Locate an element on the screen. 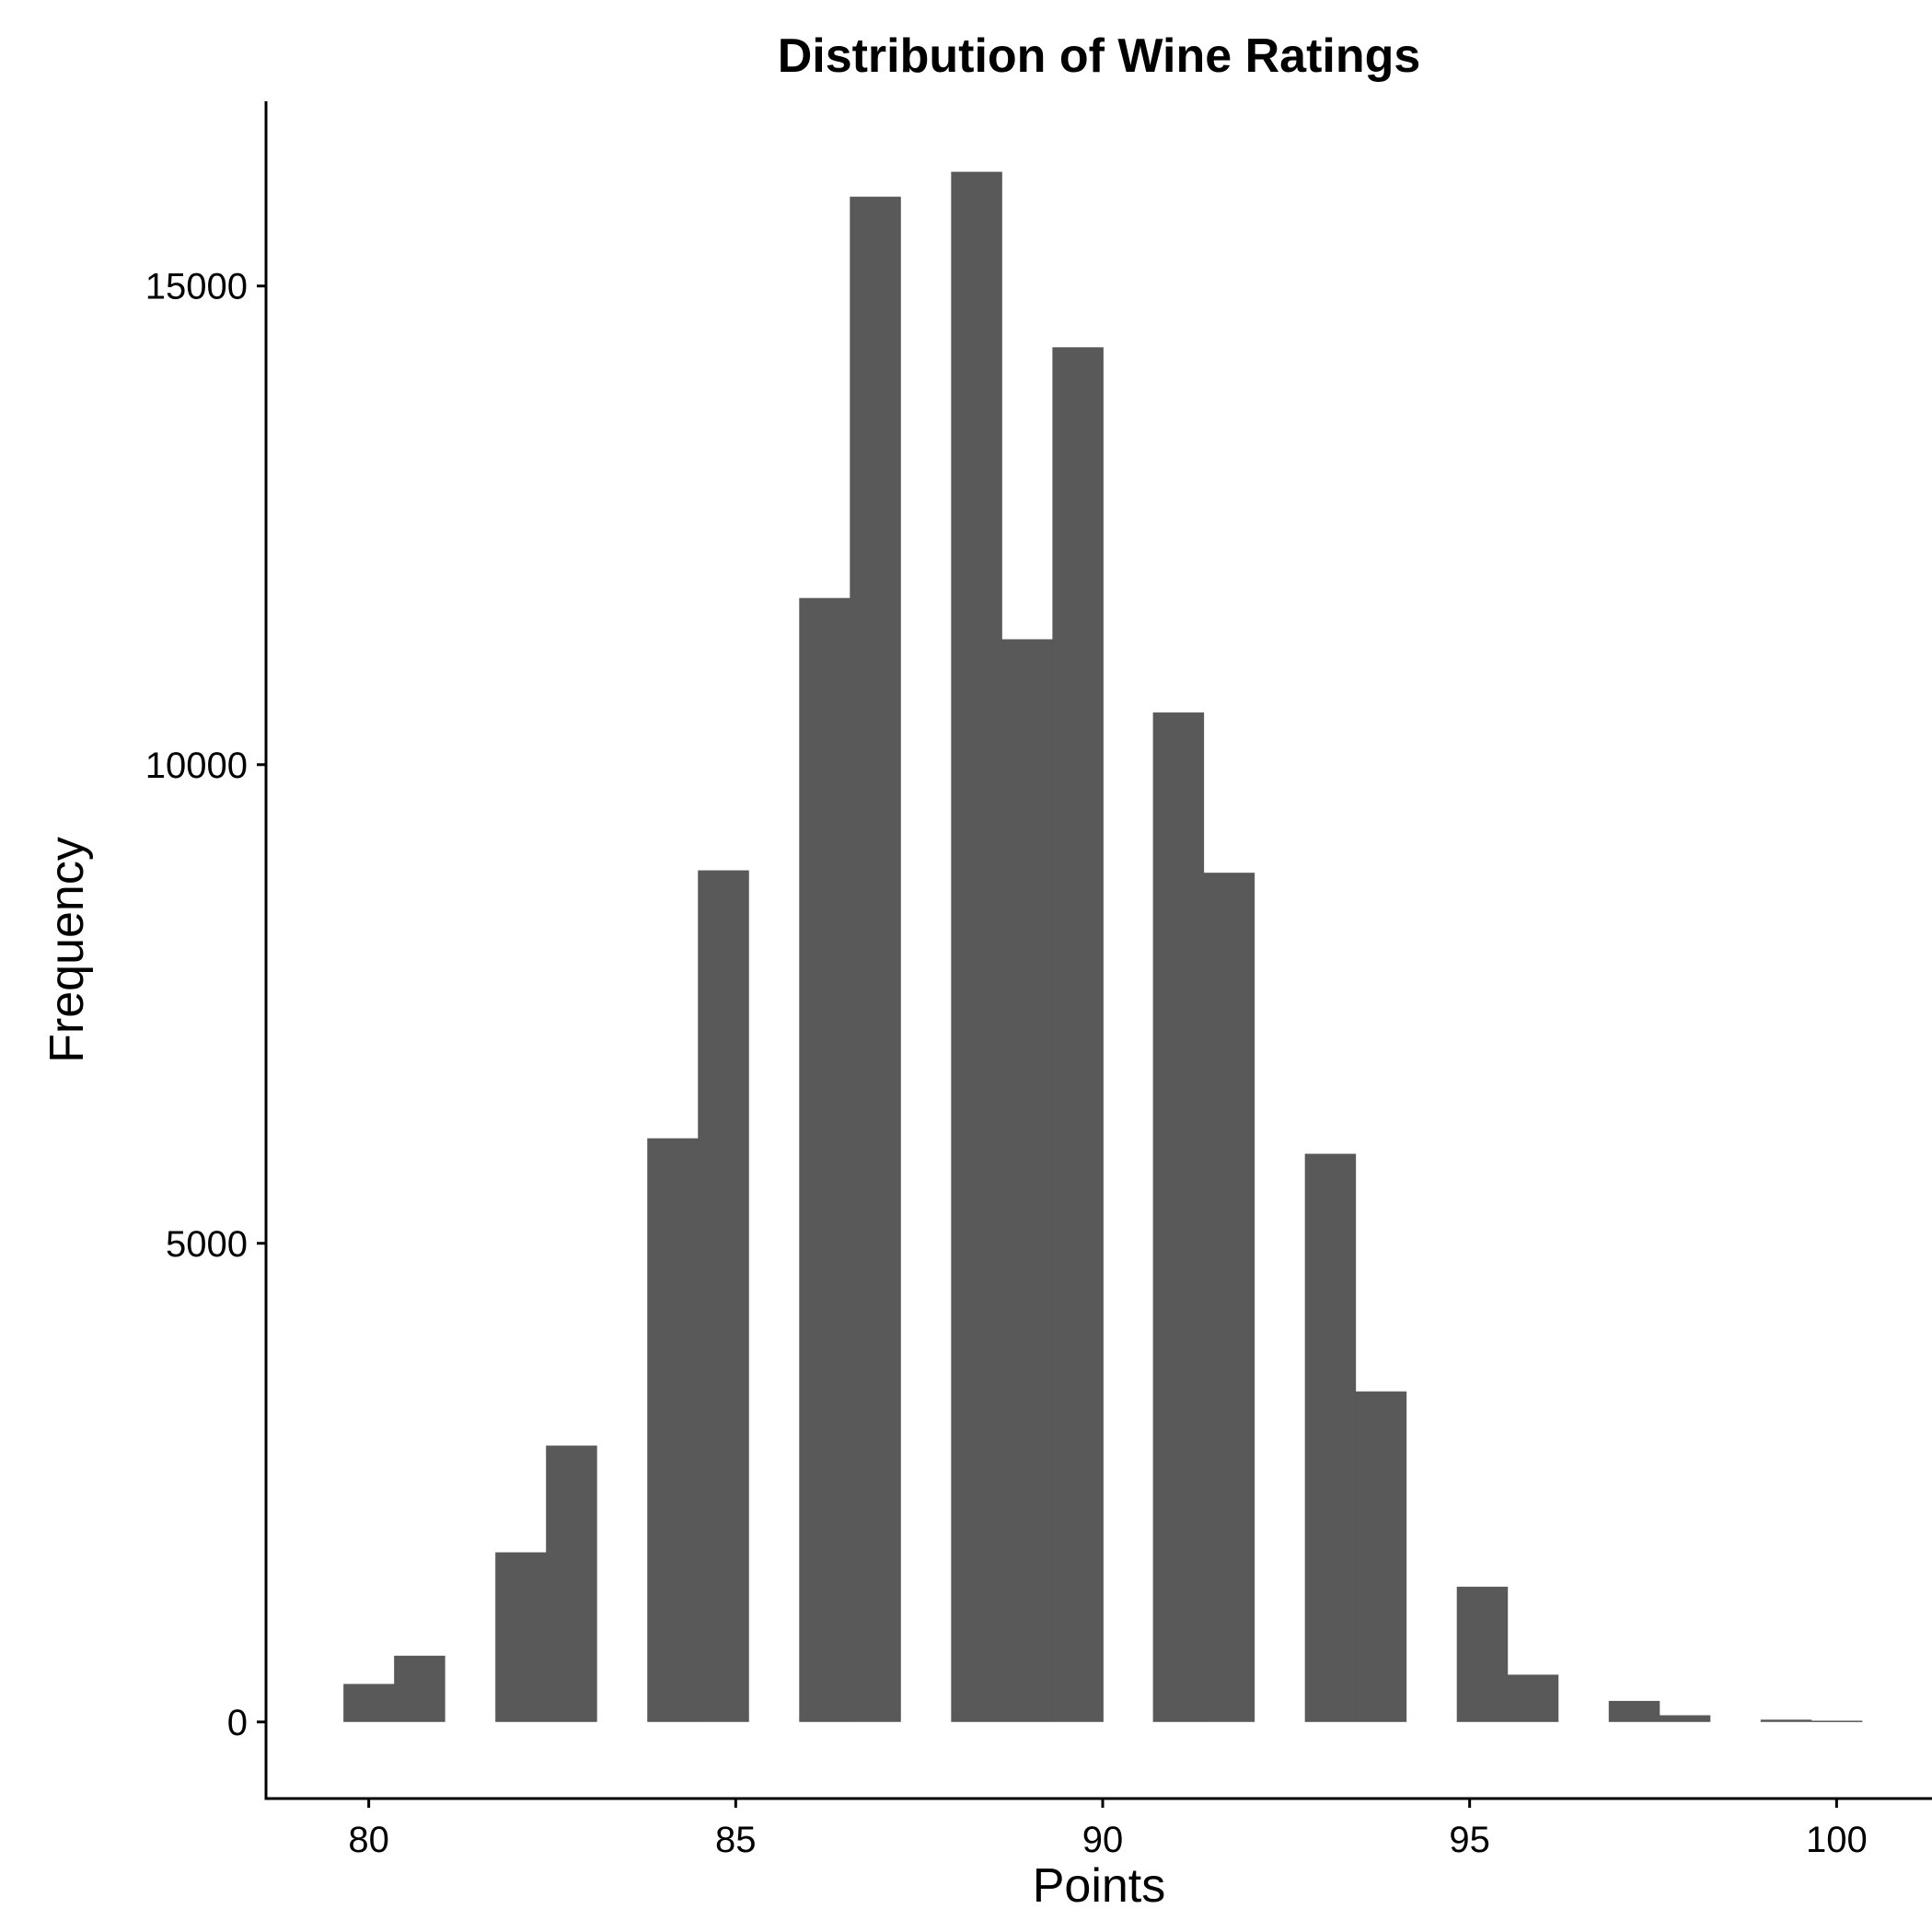 The height and width of the screenshot is (1932, 1932). x-tick-label: 90 is located at coordinates (1103, 1840).